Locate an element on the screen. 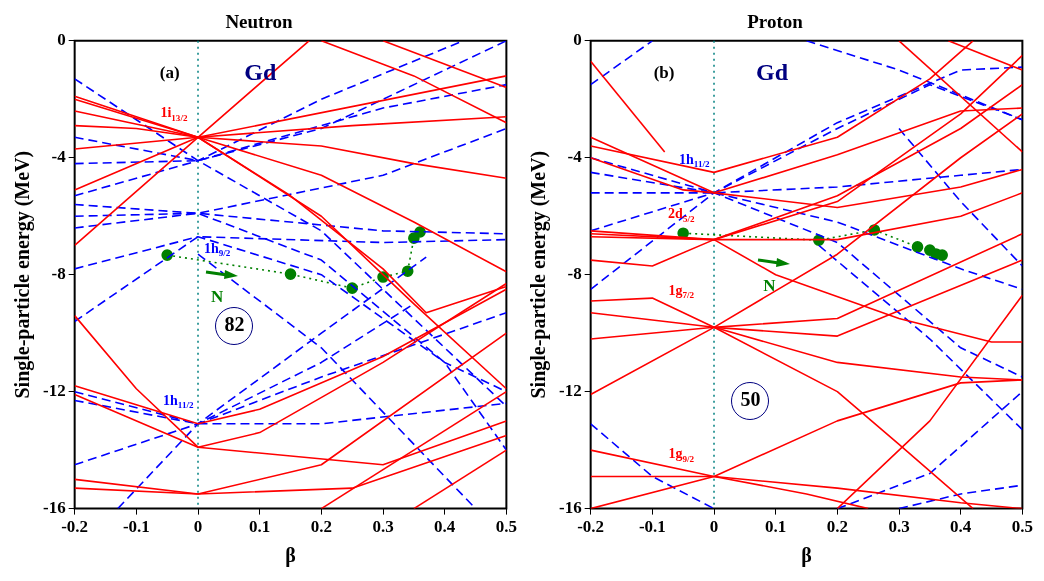 This screenshot has width=1044, height=581. annotation: 50 is located at coordinates (750, 399).